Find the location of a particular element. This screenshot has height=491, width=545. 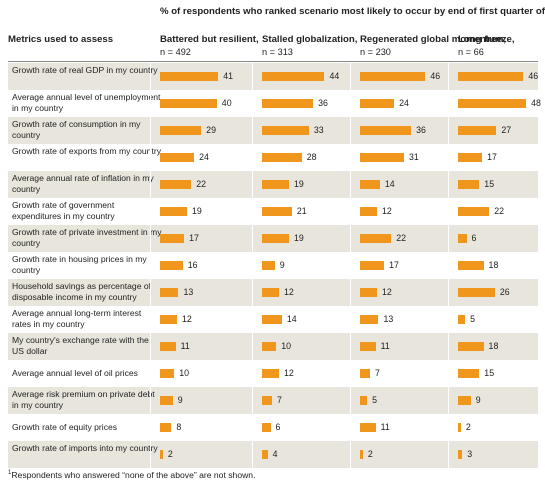

bar-3-growth-rate-of-real-gdp-in-my-country is located at coordinates (393, 76).